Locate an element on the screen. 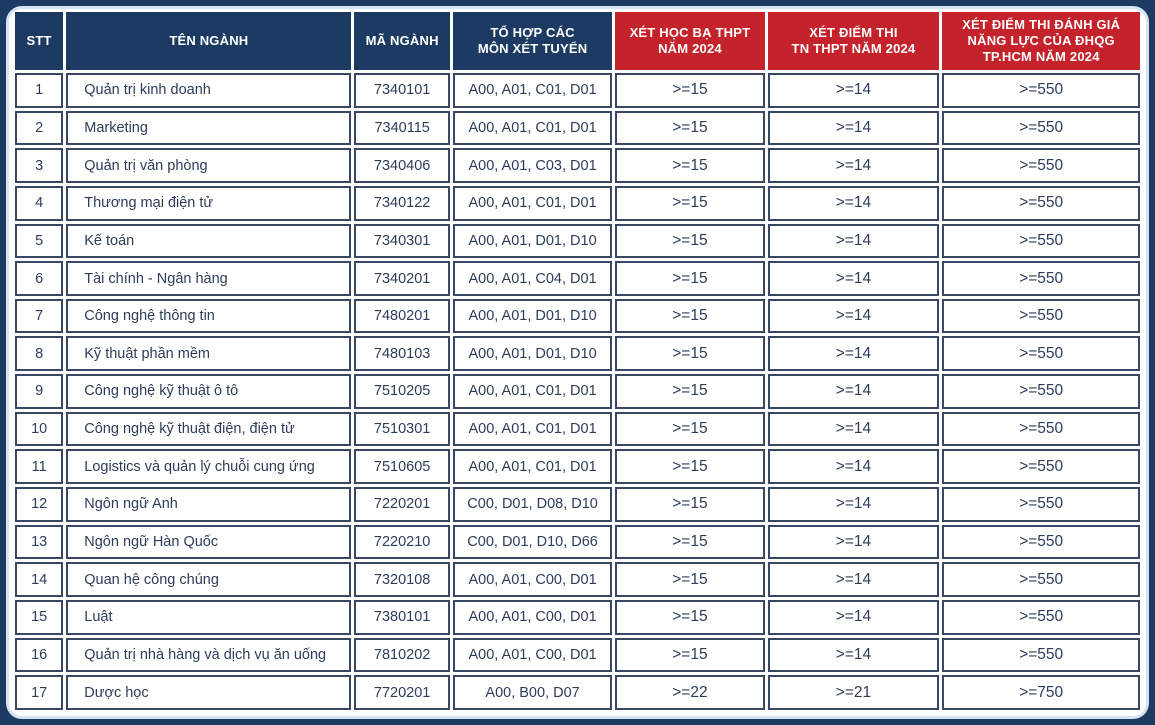 The height and width of the screenshot is (725, 1155). header-cell-to-hop: TỔ HỢP CÁC MÔN XÉT TUYỂN is located at coordinates (532, 41).